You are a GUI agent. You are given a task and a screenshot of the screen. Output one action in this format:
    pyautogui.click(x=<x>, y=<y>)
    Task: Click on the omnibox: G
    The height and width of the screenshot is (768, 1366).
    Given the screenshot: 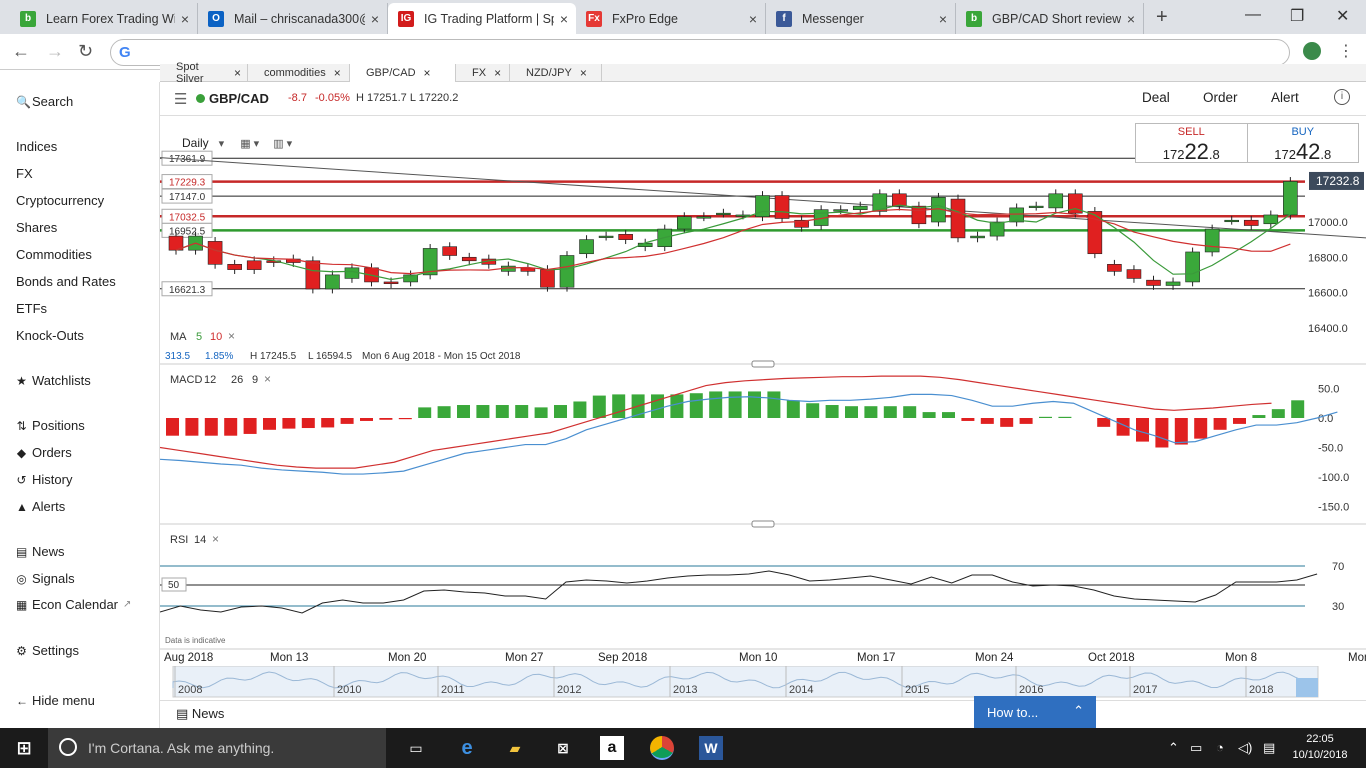 What is the action you would take?
    pyautogui.click(x=700, y=52)
    